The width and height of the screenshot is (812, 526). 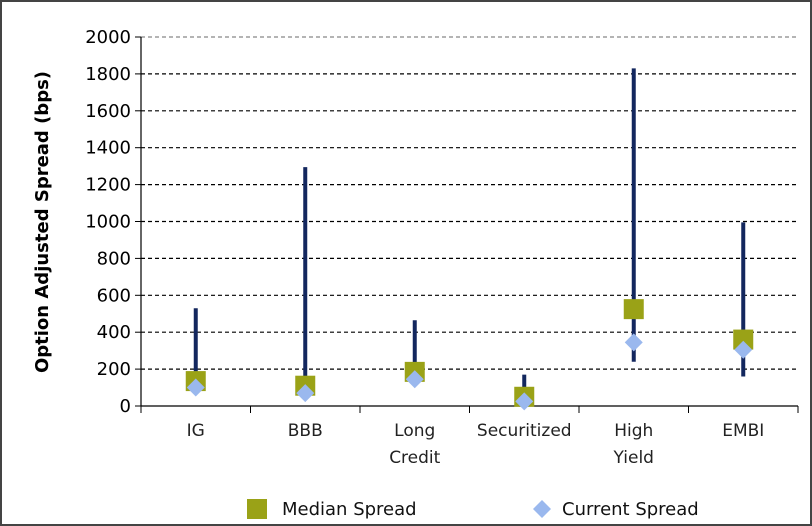 What do you see at coordinates (743, 431) in the screenshot?
I see `x-tick-label: EMBI` at bounding box center [743, 431].